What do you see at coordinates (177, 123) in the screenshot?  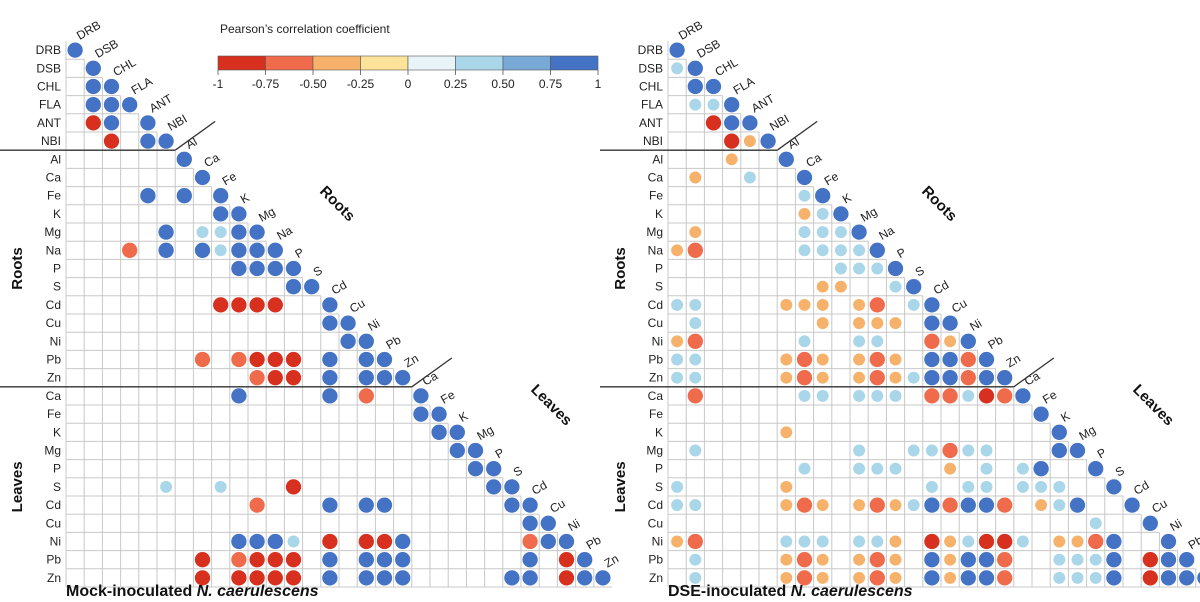 I see `diagonal-label-nbi: NBI` at bounding box center [177, 123].